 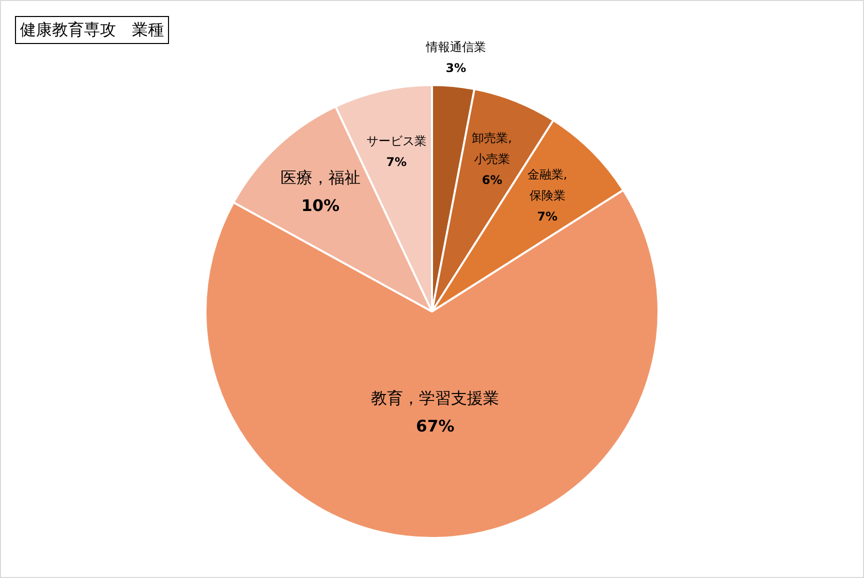 What do you see at coordinates (396, 141) in the screenshot?
I see `slice-label: サービス業` at bounding box center [396, 141].